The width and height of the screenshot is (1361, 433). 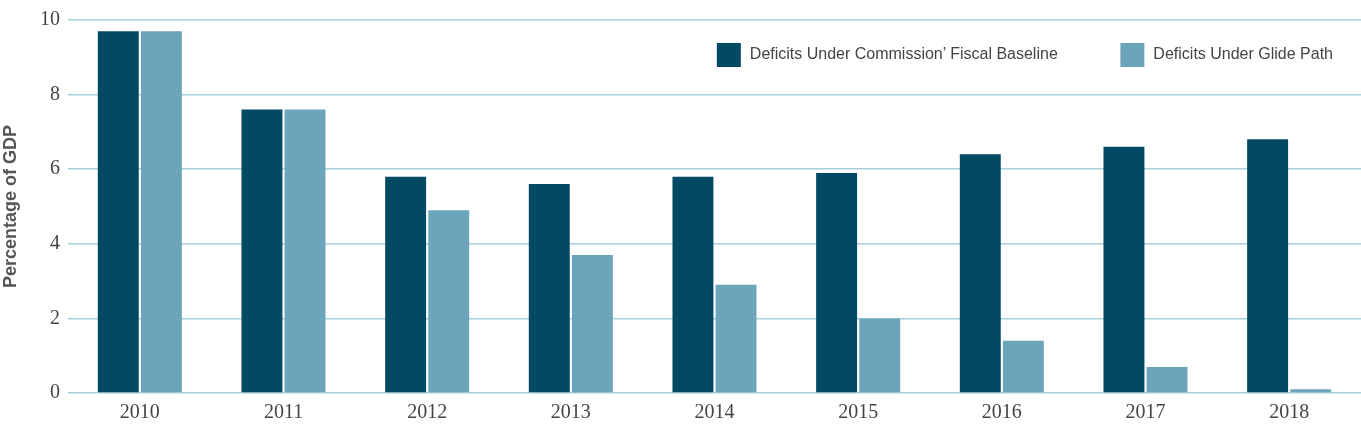 What do you see at coordinates (570, 411) in the screenshot?
I see `x-tick-label: 2013` at bounding box center [570, 411].